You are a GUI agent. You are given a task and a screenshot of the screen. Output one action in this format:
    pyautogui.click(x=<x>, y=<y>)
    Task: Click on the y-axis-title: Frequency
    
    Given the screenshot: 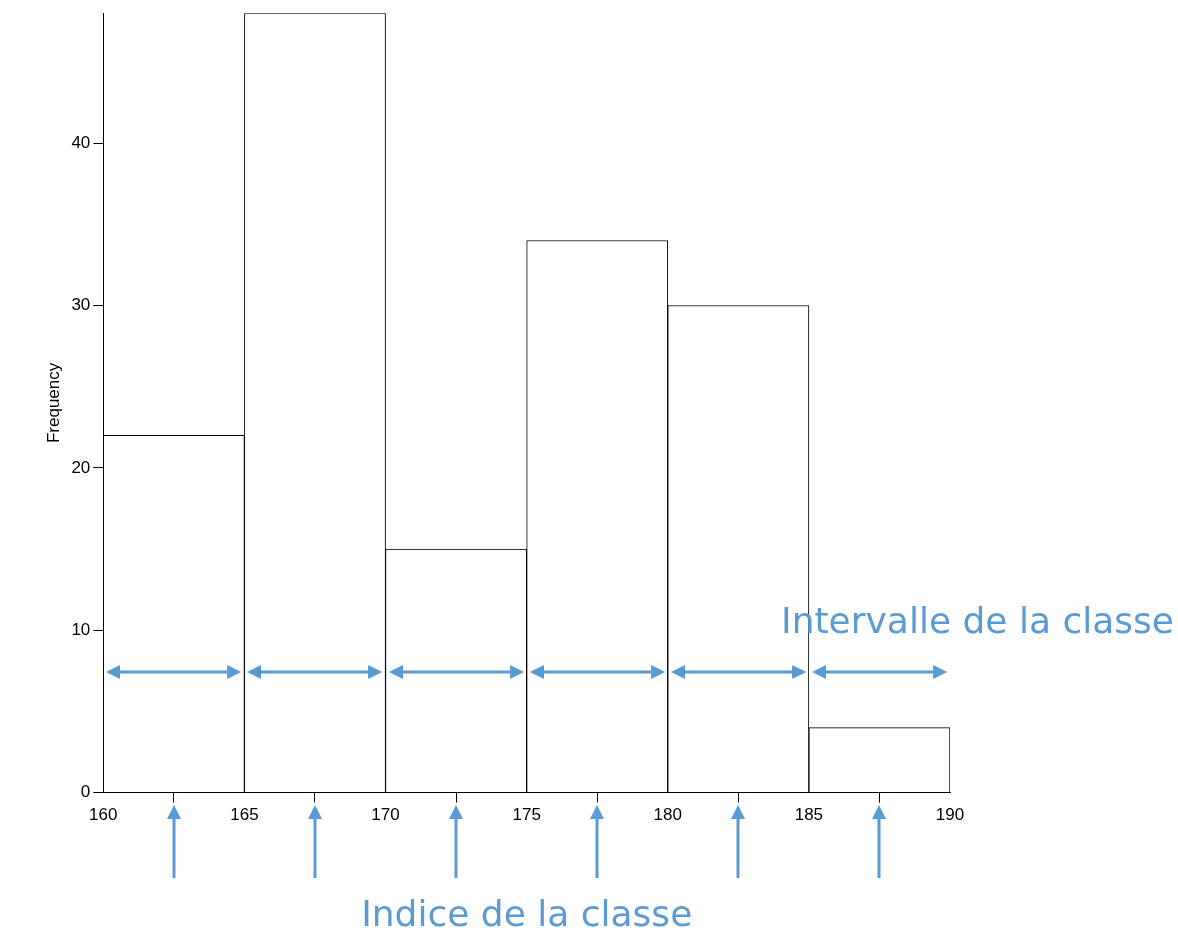 What is the action you would take?
    pyautogui.click(x=53, y=403)
    